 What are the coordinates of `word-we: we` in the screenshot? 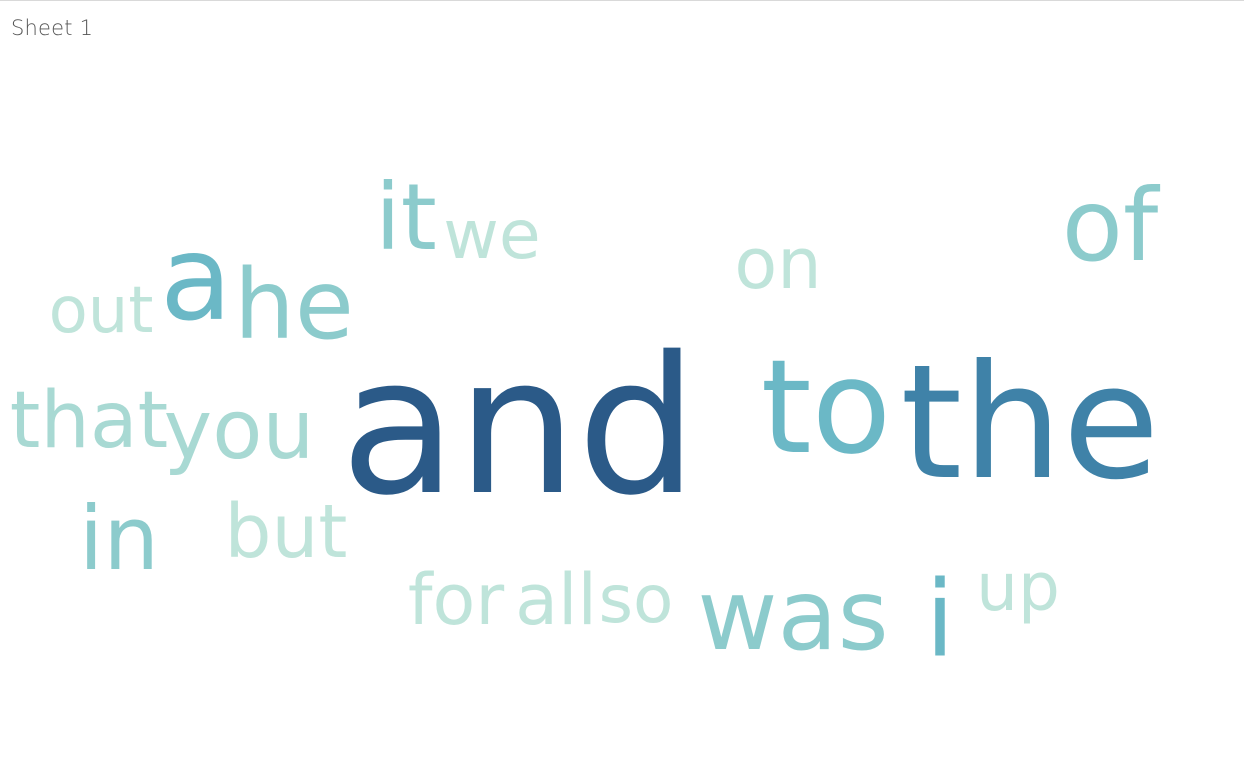 It's located at (492, 235).